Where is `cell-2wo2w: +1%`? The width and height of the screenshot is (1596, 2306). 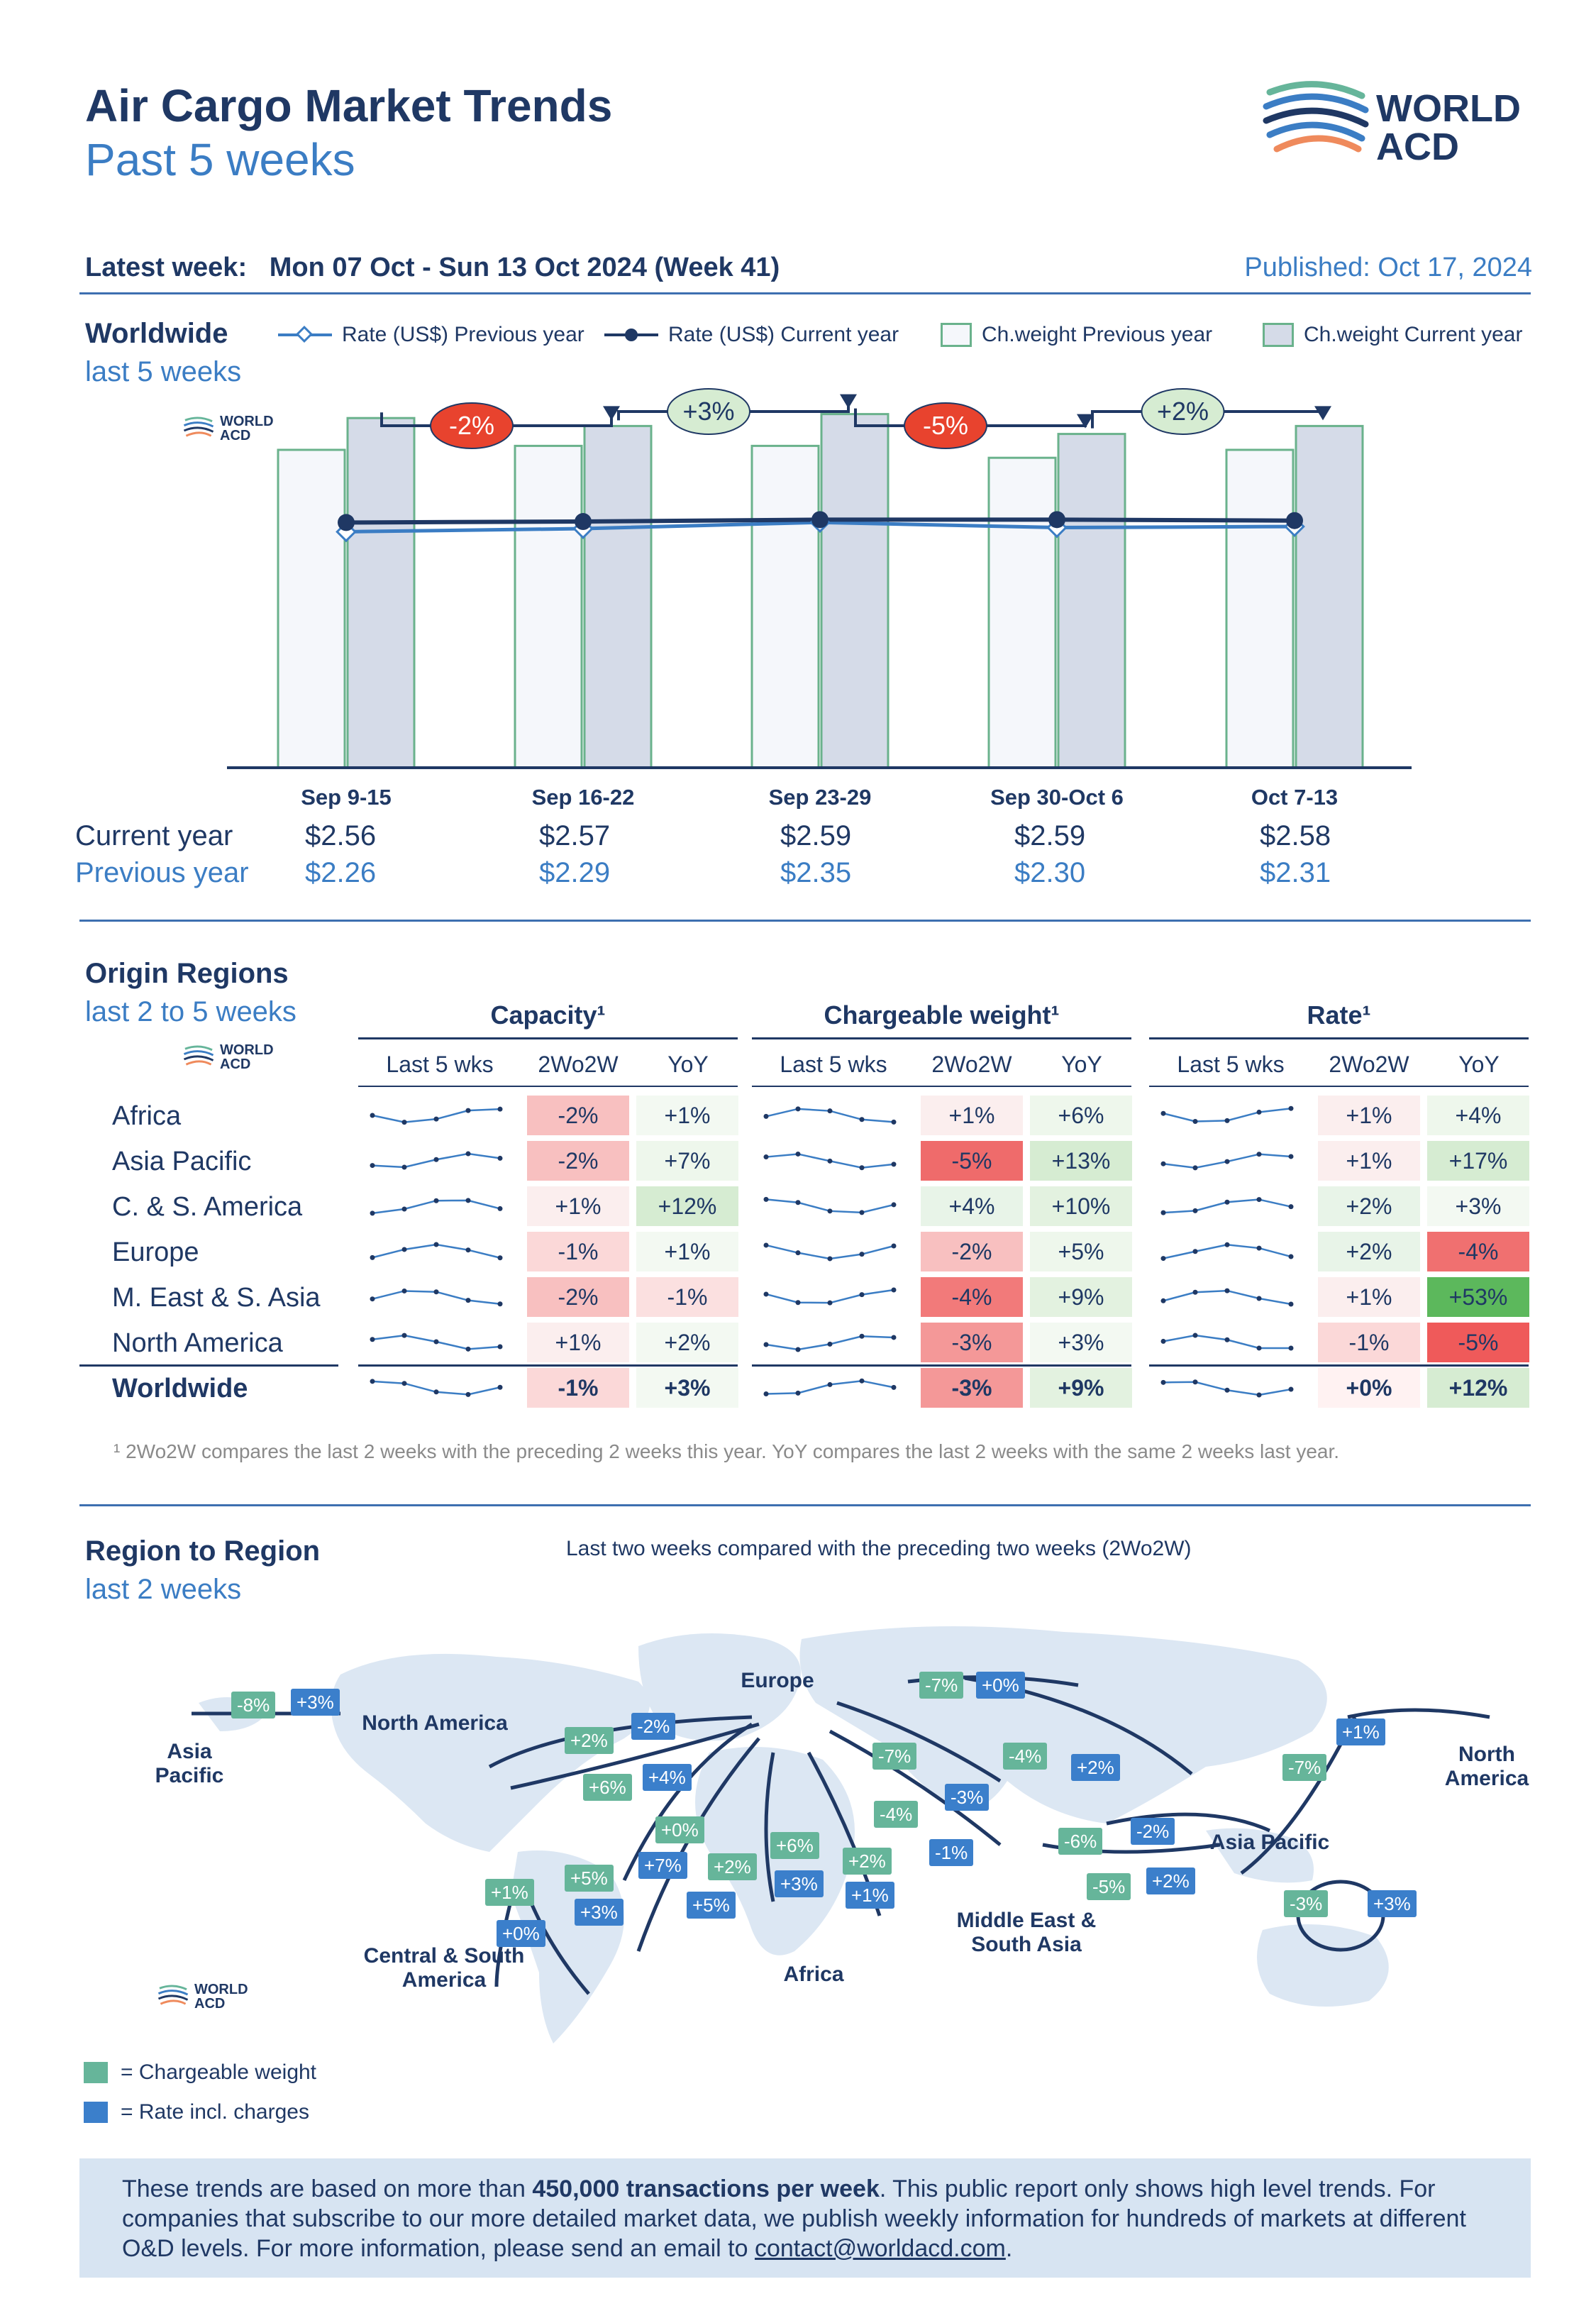 cell-2wo2w: +1% is located at coordinates (1369, 1115).